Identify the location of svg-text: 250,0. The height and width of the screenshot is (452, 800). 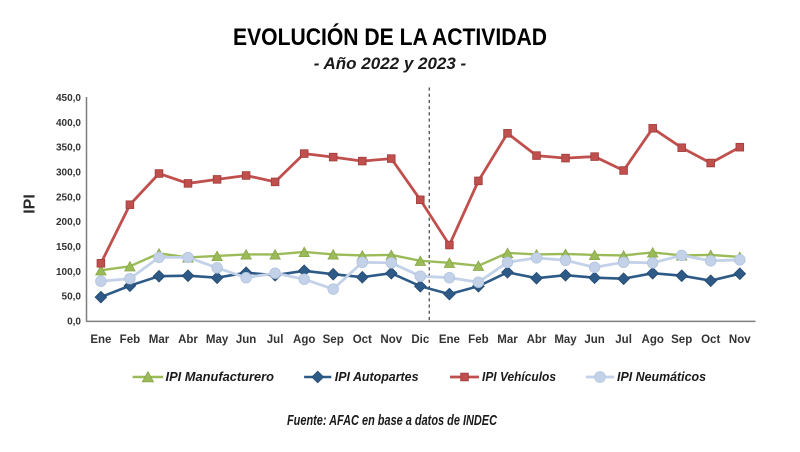
(68, 197).